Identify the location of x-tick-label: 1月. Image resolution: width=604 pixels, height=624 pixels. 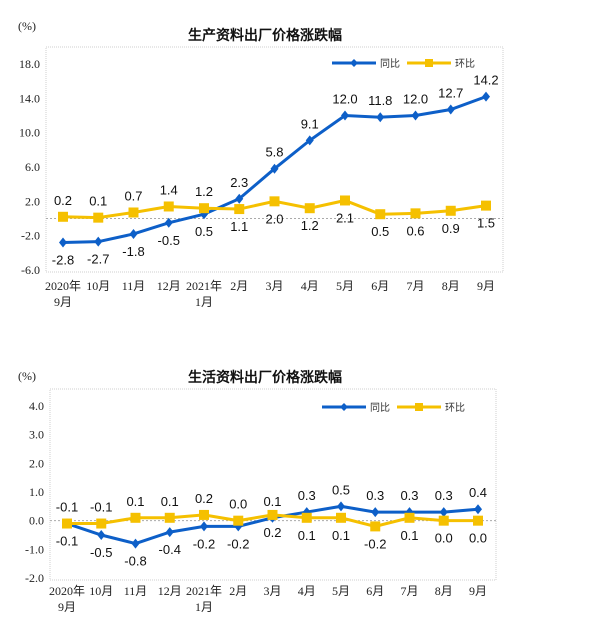
(204, 302).